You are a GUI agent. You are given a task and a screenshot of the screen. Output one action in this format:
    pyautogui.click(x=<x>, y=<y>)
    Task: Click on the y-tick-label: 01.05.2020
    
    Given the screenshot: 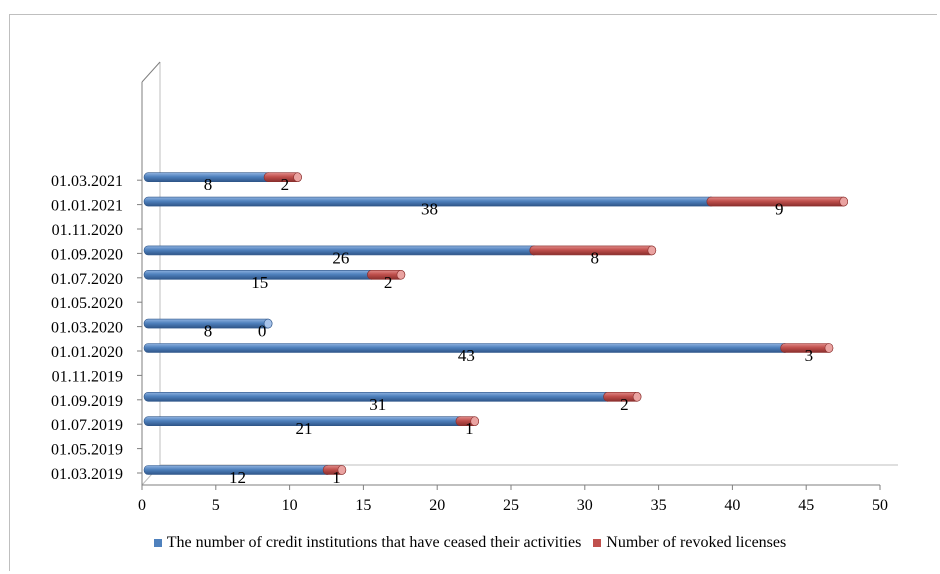 What is the action you would take?
    pyautogui.click(x=87, y=303)
    